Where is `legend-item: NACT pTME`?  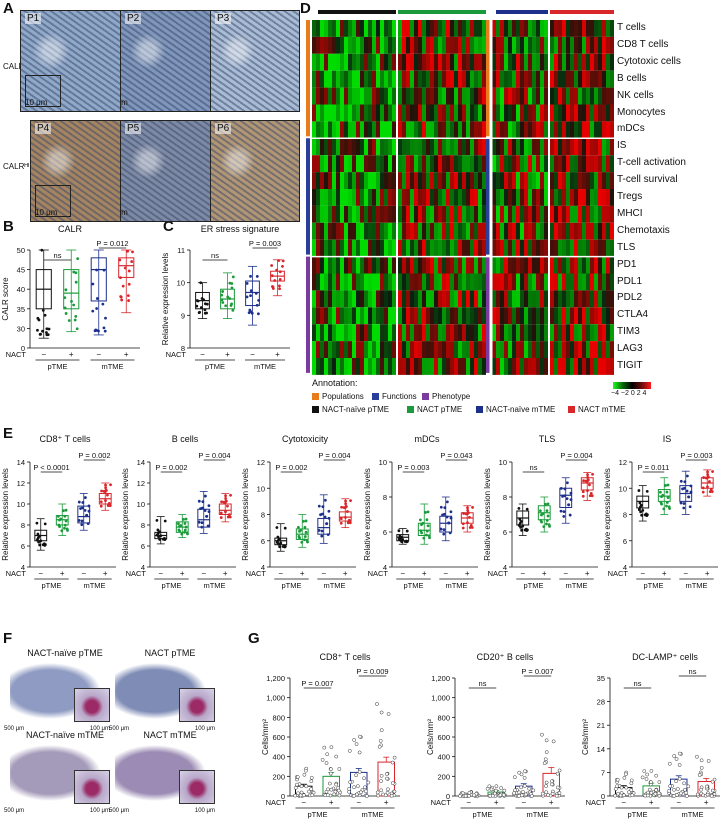
legend-item: NACT pTME is located at coordinates (434, 409).